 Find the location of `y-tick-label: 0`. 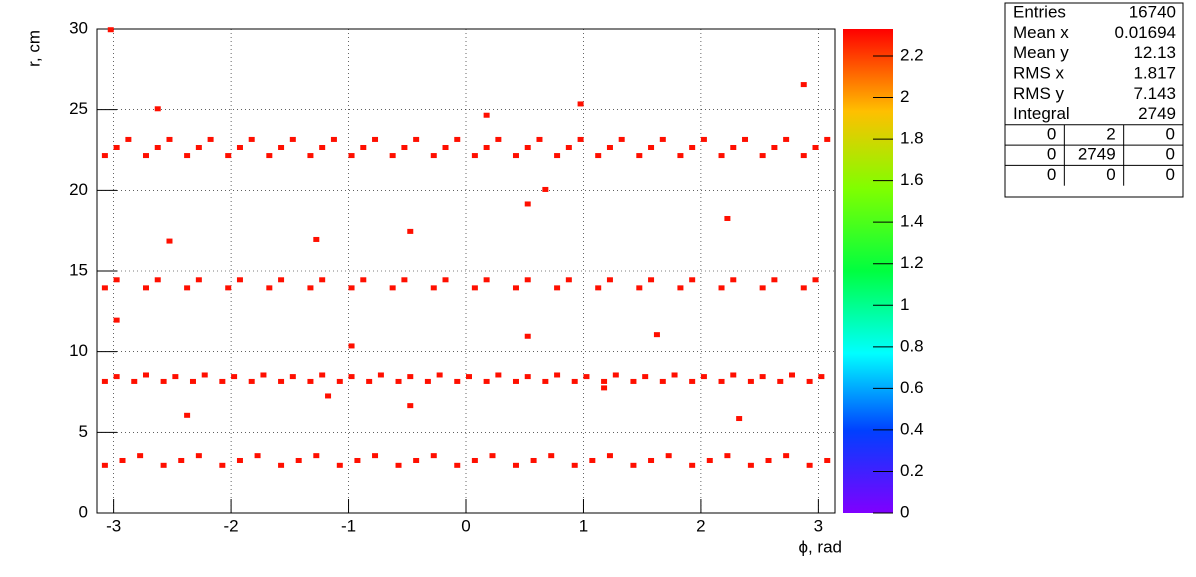

y-tick-label: 0 is located at coordinates (83, 511).